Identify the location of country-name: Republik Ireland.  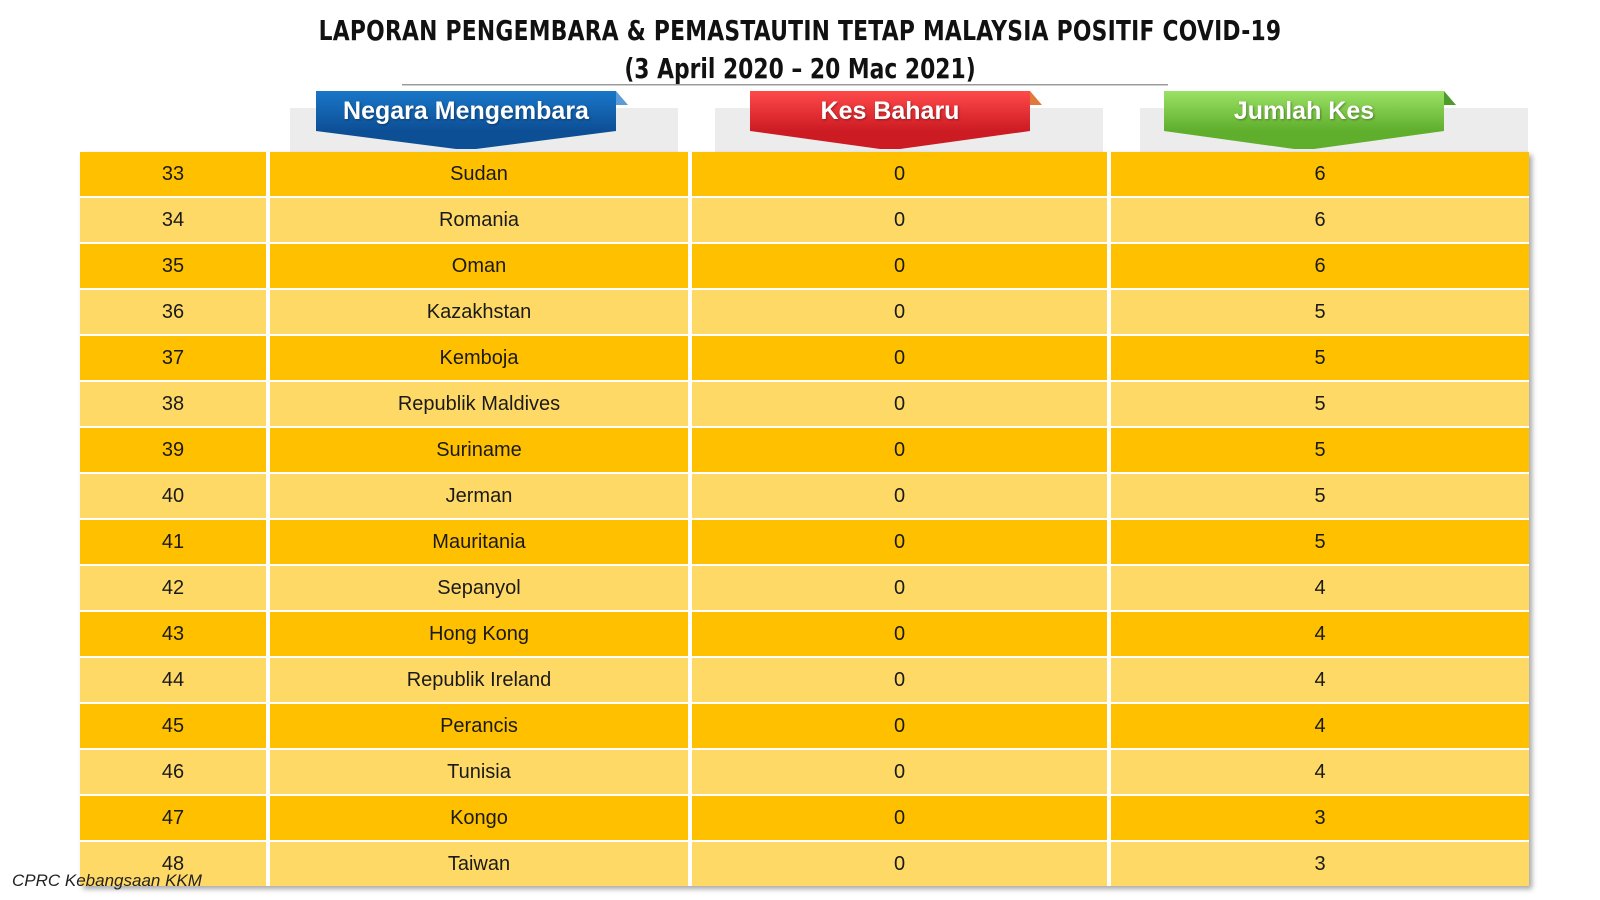
(477, 680).